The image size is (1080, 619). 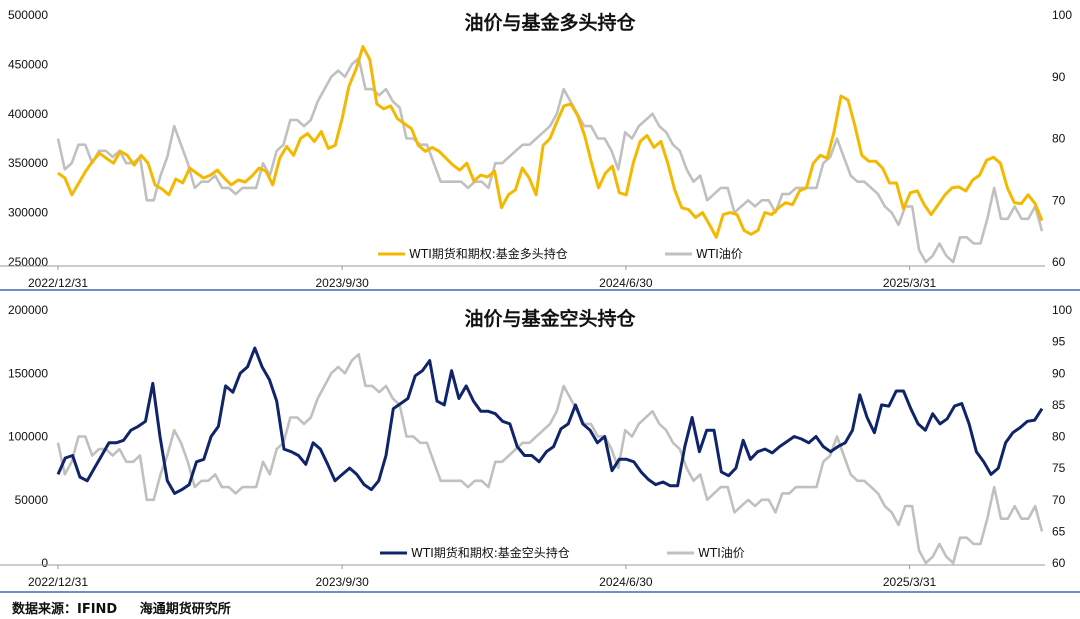 What do you see at coordinates (28, 64) in the screenshot?
I see `left-tick-label: 450000` at bounding box center [28, 64].